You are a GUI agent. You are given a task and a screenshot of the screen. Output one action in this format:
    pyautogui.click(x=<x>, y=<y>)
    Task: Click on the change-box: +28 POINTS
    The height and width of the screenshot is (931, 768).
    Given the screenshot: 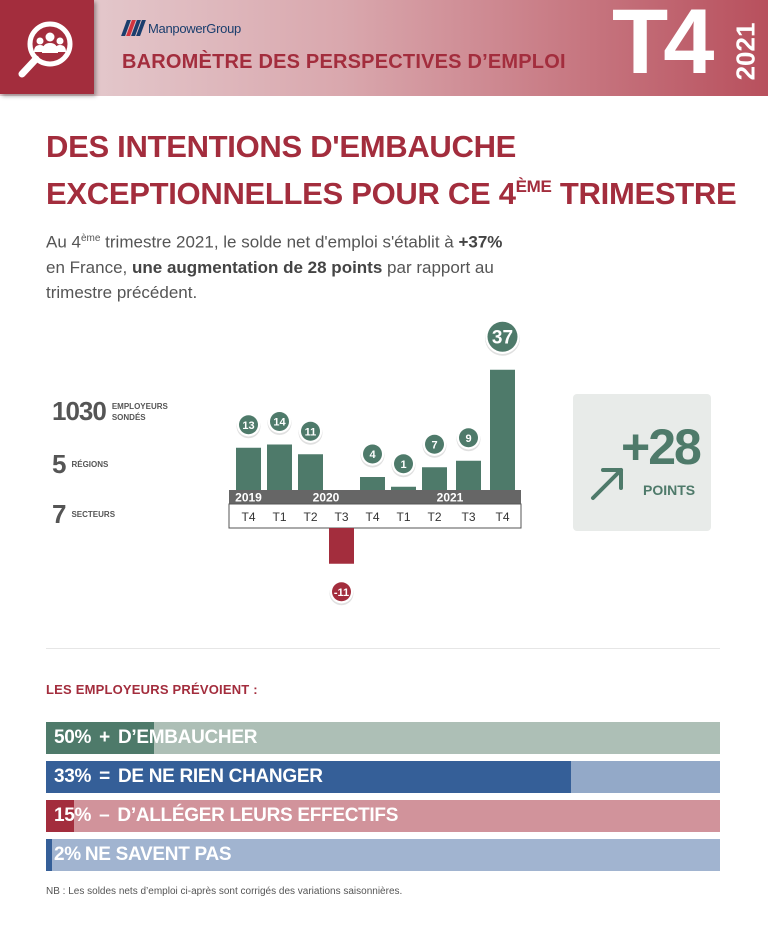 What is the action you would take?
    pyautogui.click(x=642, y=462)
    